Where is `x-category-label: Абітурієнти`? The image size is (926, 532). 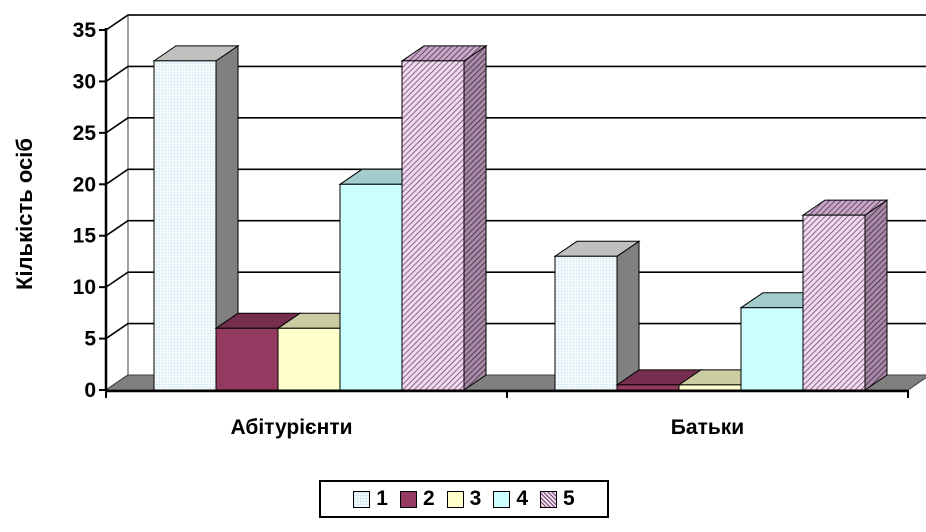
x-category-label: Абітурієнти is located at coordinates (291, 427).